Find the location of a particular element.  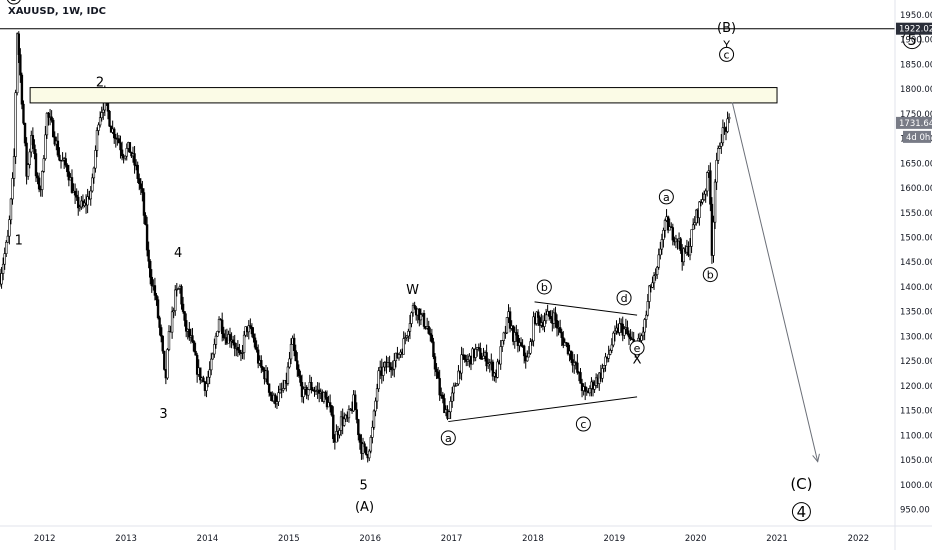

current-price-label: 1731.64 is located at coordinates (915, 124).